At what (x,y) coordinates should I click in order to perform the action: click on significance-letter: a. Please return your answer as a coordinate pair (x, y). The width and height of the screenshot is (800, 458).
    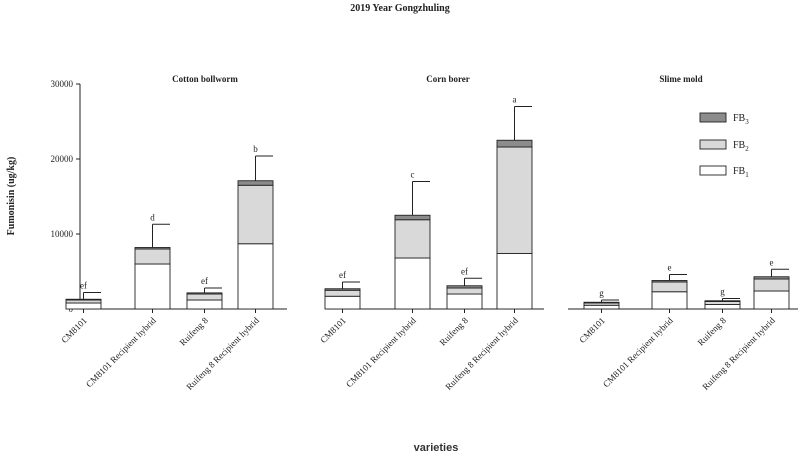
    Looking at the image, I should click on (515, 100).